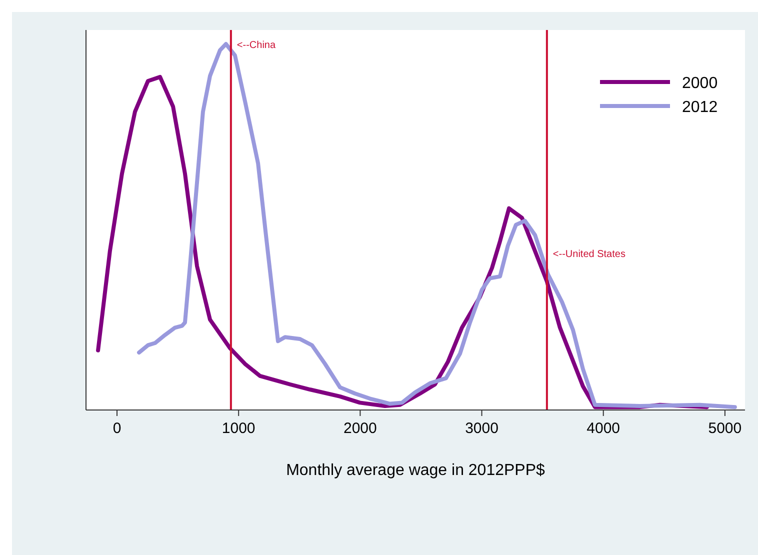 The height and width of the screenshot is (555, 758). Describe the element at coordinates (117, 428) in the screenshot. I see `x-tick-label: 0` at that location.